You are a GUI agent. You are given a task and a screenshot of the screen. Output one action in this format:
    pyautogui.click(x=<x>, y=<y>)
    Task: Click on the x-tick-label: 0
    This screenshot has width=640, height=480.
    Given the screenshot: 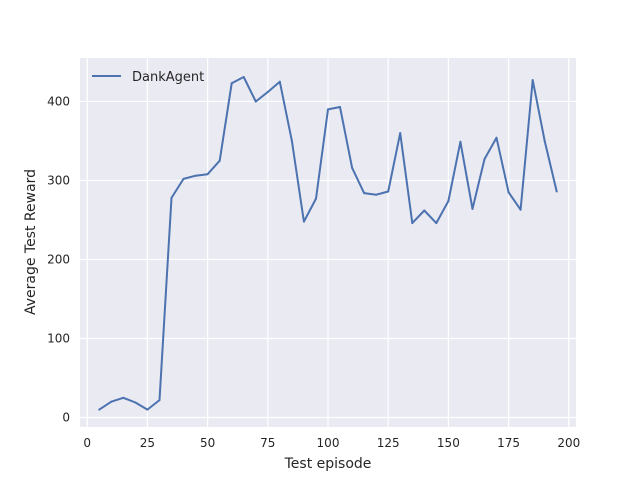 What is the action you would take?
    pyautogui.click(x=87, y=443)
    